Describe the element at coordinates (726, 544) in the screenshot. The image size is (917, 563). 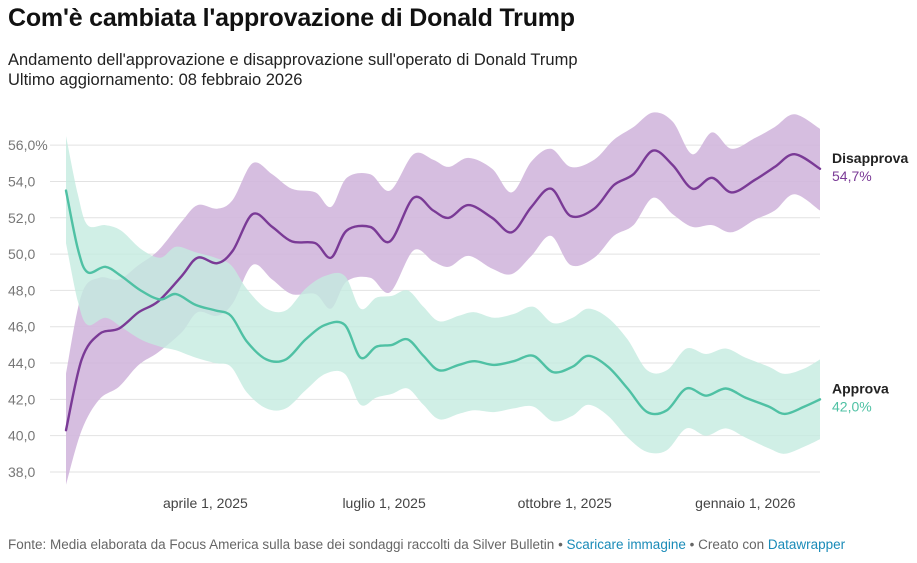
I see `footer-credit-text: • Creato con` at that location.